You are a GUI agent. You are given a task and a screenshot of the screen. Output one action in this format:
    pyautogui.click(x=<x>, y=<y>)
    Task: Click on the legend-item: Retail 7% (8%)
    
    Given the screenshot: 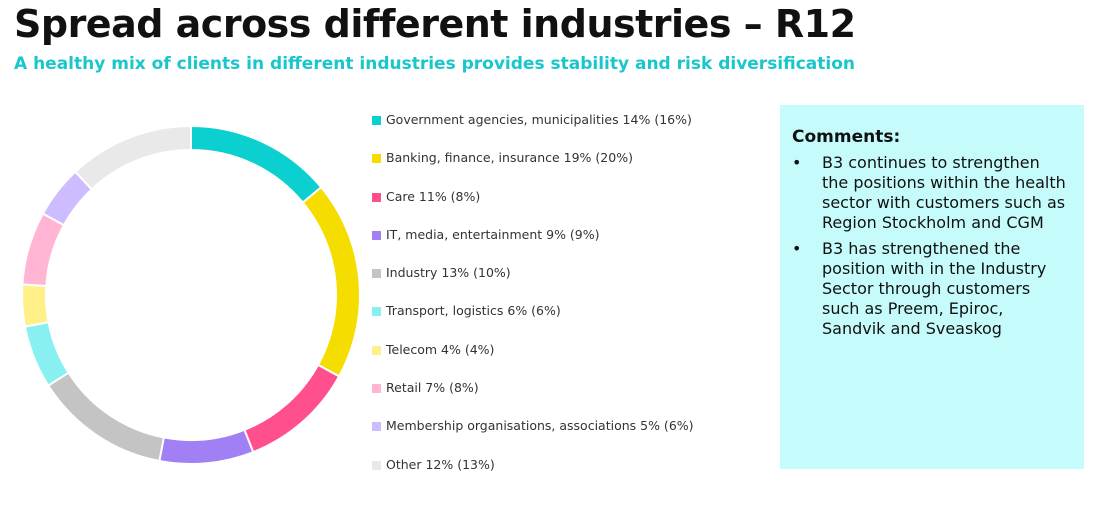 What is the action you would take?
    pyautogui.click(x=533, y=399)
    